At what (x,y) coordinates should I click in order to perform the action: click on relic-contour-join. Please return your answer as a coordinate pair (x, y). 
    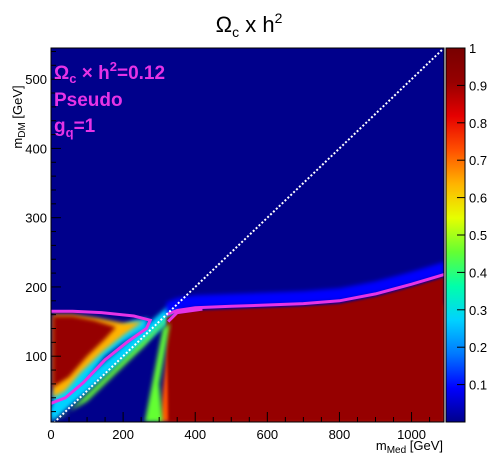
    Looking at the image, I should click on (185, 315).